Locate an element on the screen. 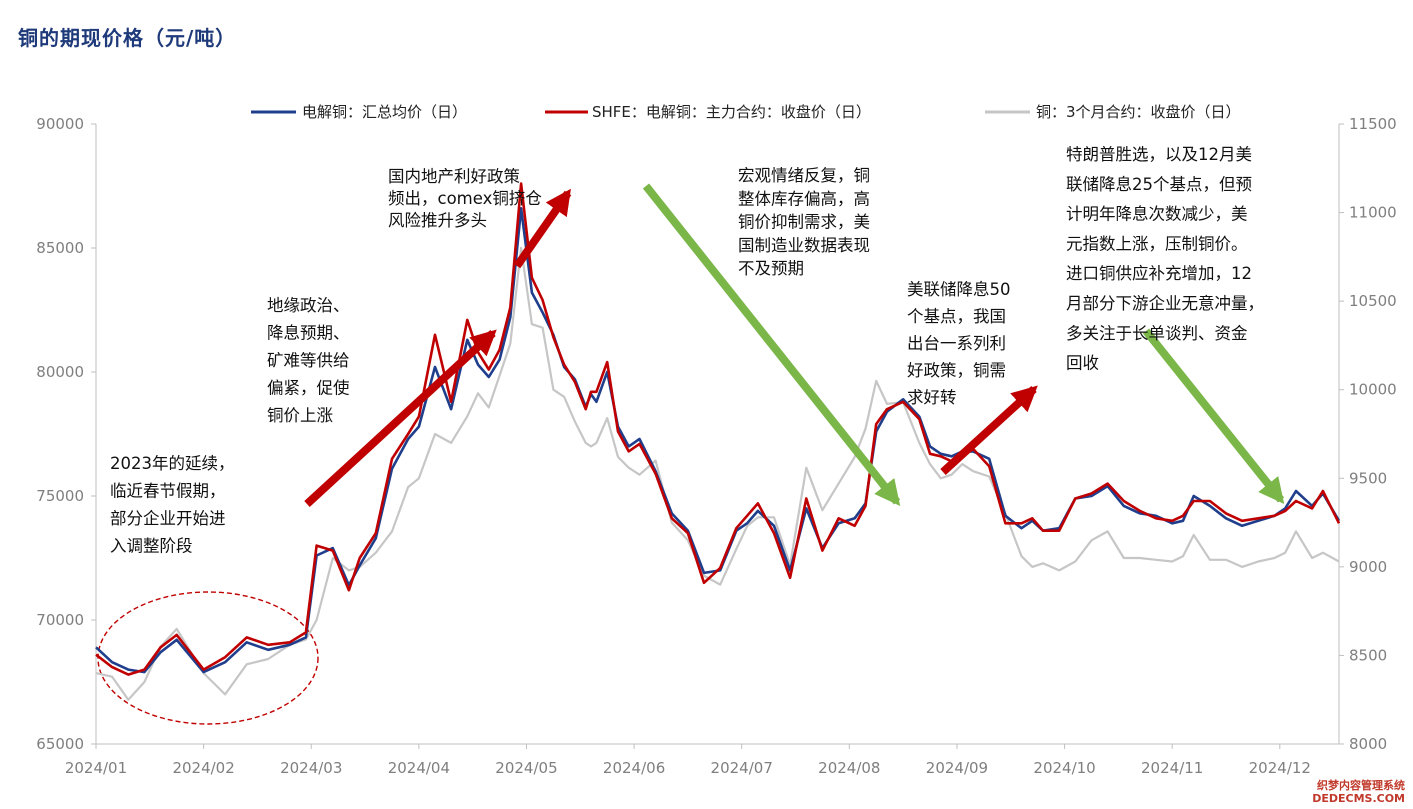  left-tick-label: 85000 is located at coordinates (60, 248).